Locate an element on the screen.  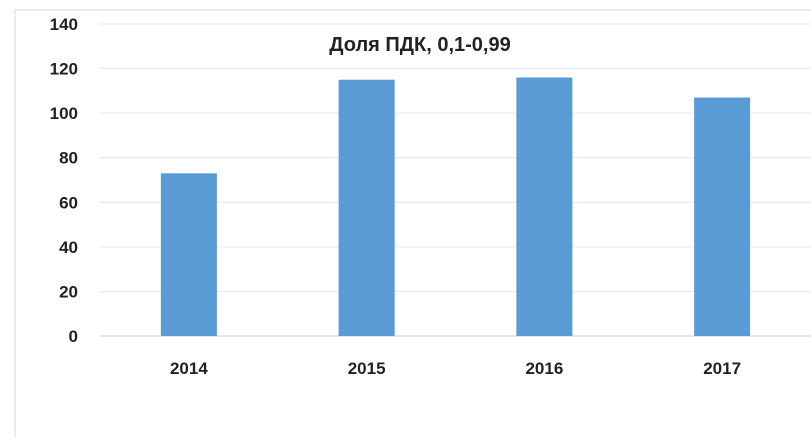
x-tick-label: 2017 is located at coordinates (722, 368).